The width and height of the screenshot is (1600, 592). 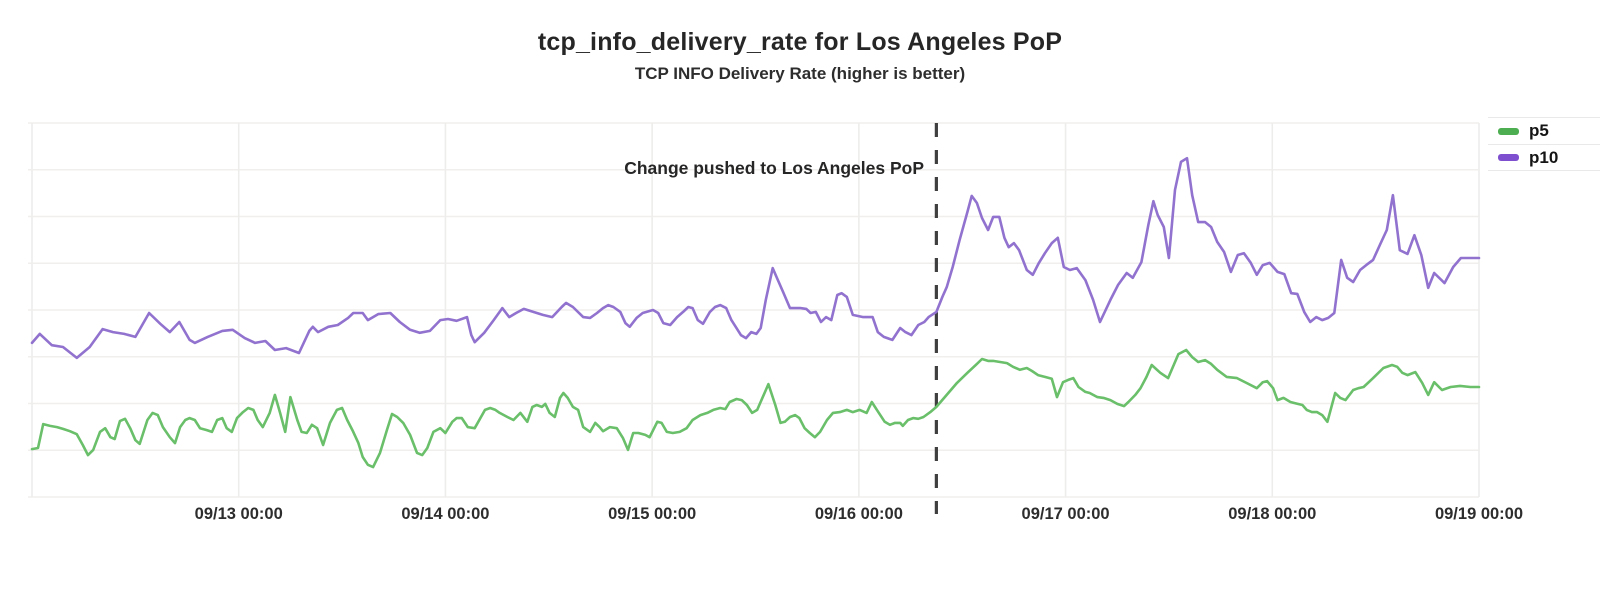 What do you see at coordinates (652, 514) in the screenshot?
I see `x-tick-label: 09/15 00:00` at bounding box center [652, 514].